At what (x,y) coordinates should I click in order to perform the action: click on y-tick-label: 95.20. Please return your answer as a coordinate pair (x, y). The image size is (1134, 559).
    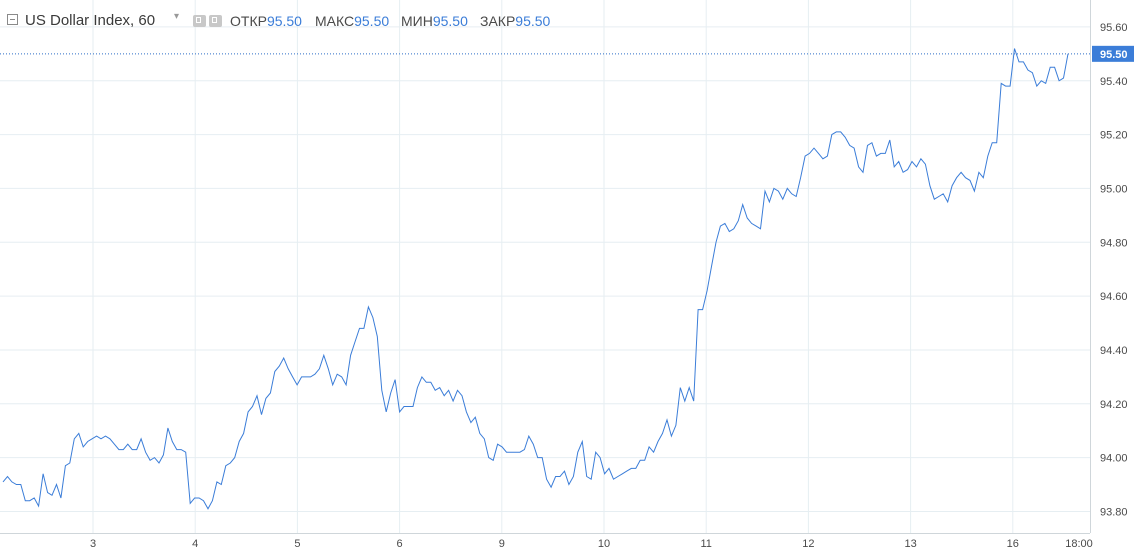
    Looking at the image, I should click on (1114, 136).